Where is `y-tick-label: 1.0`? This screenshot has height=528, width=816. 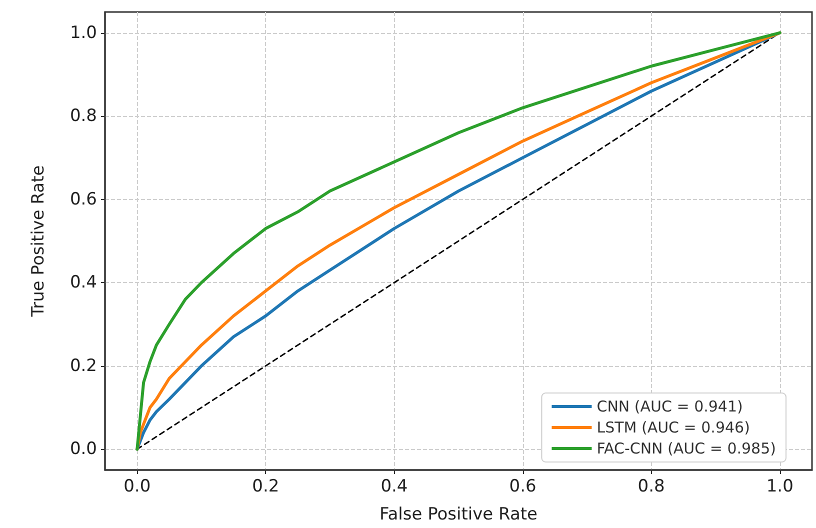
y-tick-label: 1.0 is located at coordinates (83, 32).